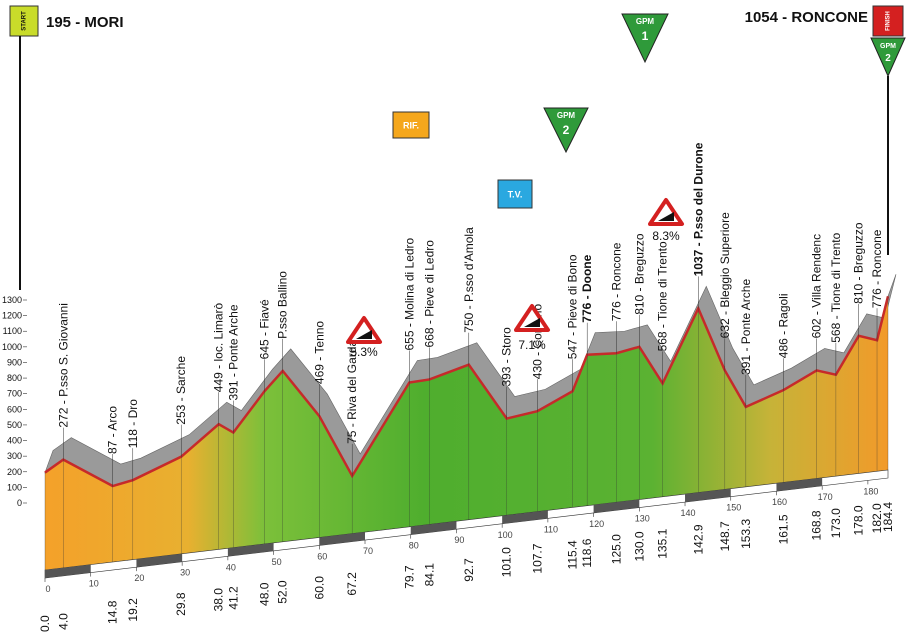 The image size is (913, 633). I want to click on x-tick-label: 10, so click(94, 584).